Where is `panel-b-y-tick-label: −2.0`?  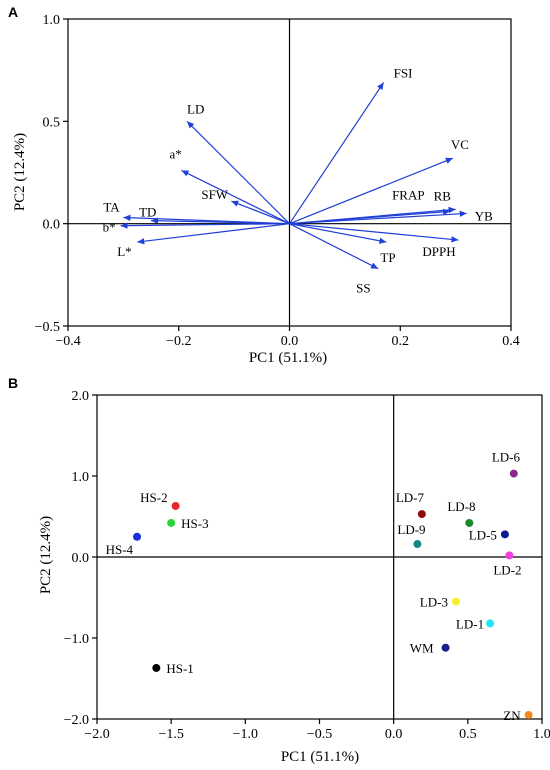 panel-b-y-tick-label: −2.0 is located at coordinates (76, 720).